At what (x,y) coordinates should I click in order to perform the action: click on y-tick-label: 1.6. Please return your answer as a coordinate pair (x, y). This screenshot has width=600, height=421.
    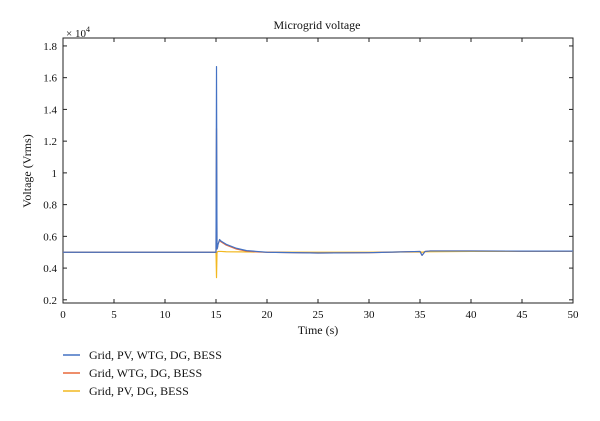
    Looking at the image, I should click on (50, 79).